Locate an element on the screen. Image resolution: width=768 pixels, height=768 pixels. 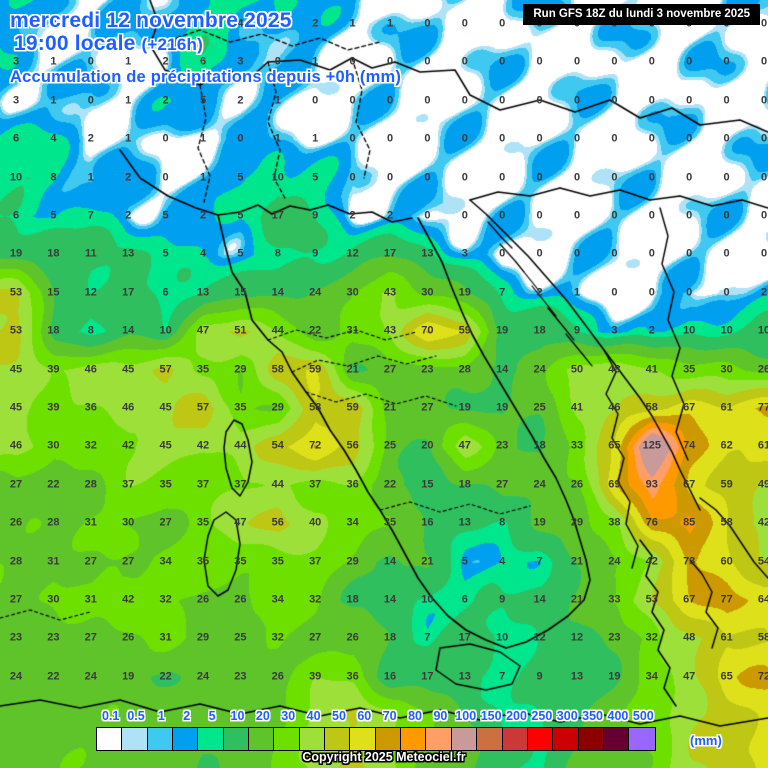
forecast-date-label: mercredi 12 novembre 2025 is located at coordinates (151, 20).